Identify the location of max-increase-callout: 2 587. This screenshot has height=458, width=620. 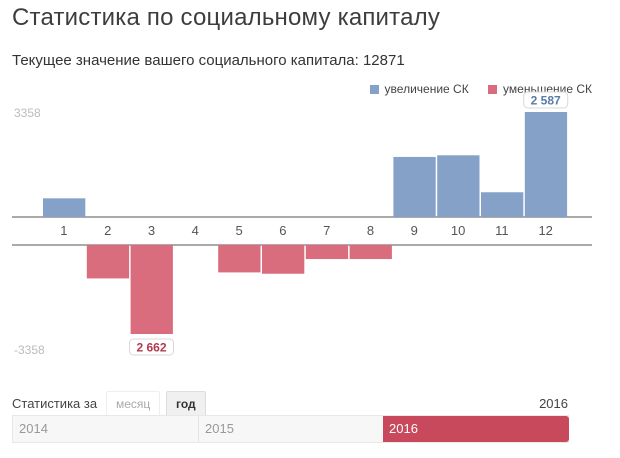
(546, 100).